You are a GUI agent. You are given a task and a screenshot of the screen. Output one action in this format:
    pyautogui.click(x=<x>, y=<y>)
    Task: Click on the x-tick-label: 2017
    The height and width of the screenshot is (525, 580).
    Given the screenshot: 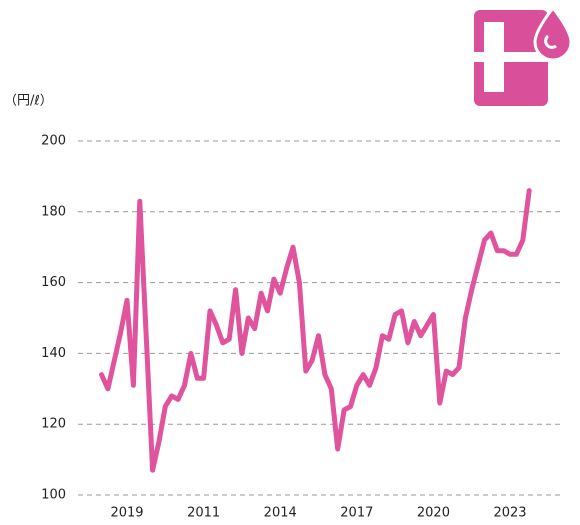 What is the action you would take?
    pyautogui.click(x=356, y=513)
    